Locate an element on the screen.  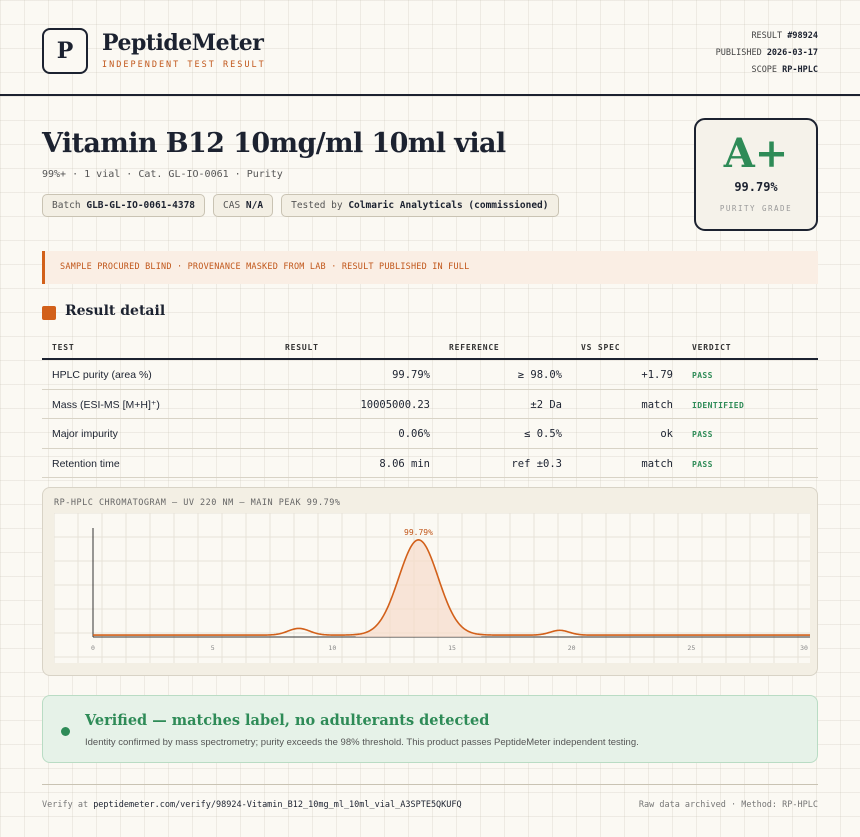
purity-grade-card: A+ 99.79% PURITY GRADE is located at coordinates (756, 174).